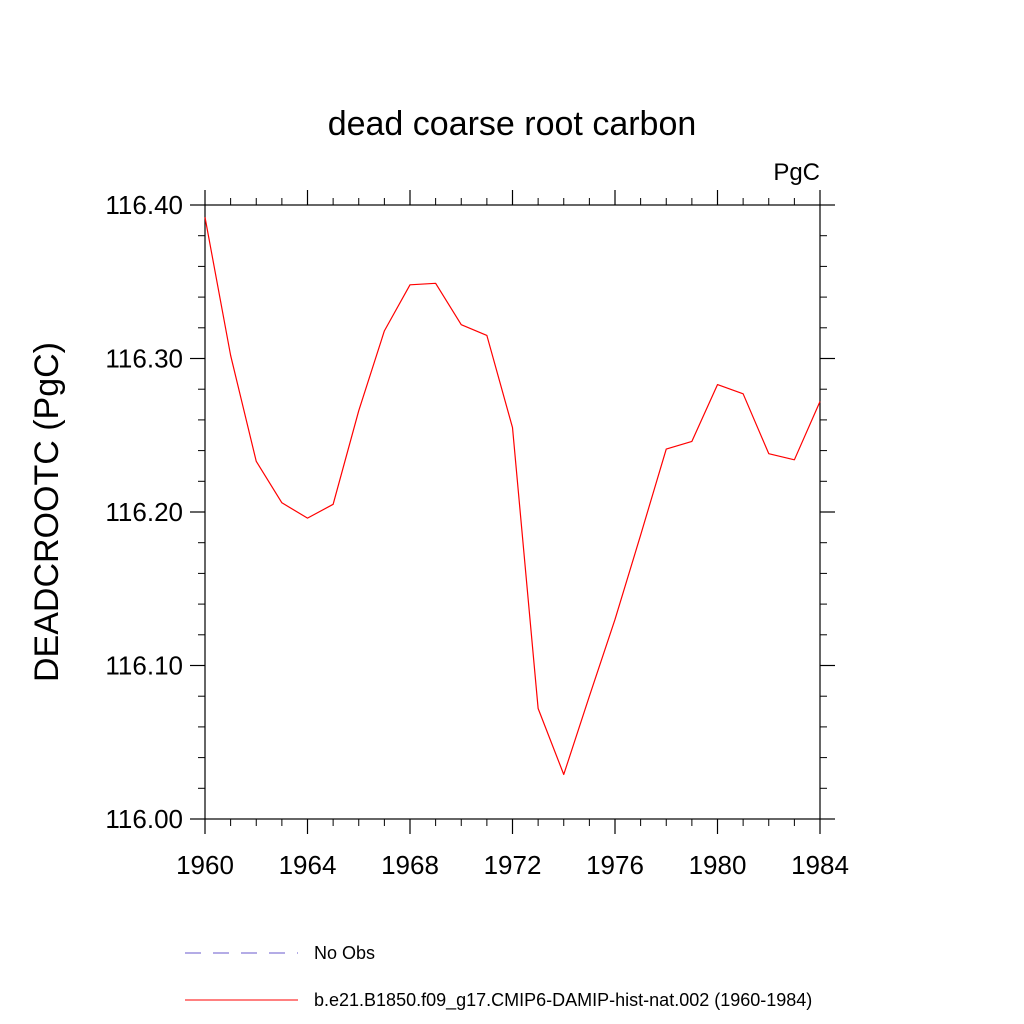 This screenshot has width=1024, height=1024. Describe the element at coordinates (205, 865) in the screenshot. I see `x-tick-label: 1960` at that location.